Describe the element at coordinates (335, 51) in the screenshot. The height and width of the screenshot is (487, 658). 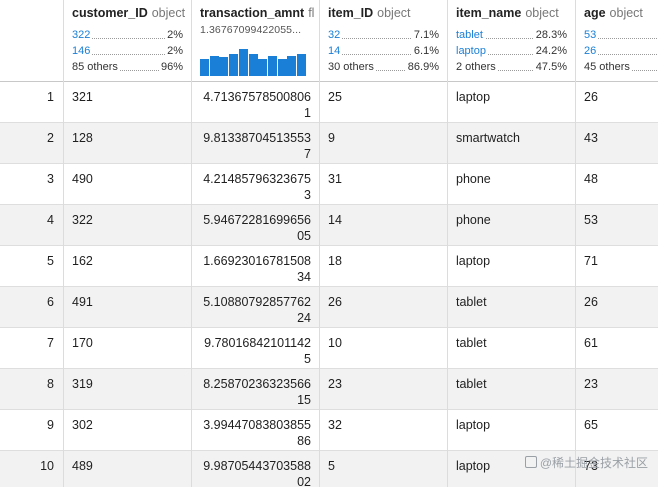
I see `top-value-link: 14` at that location.